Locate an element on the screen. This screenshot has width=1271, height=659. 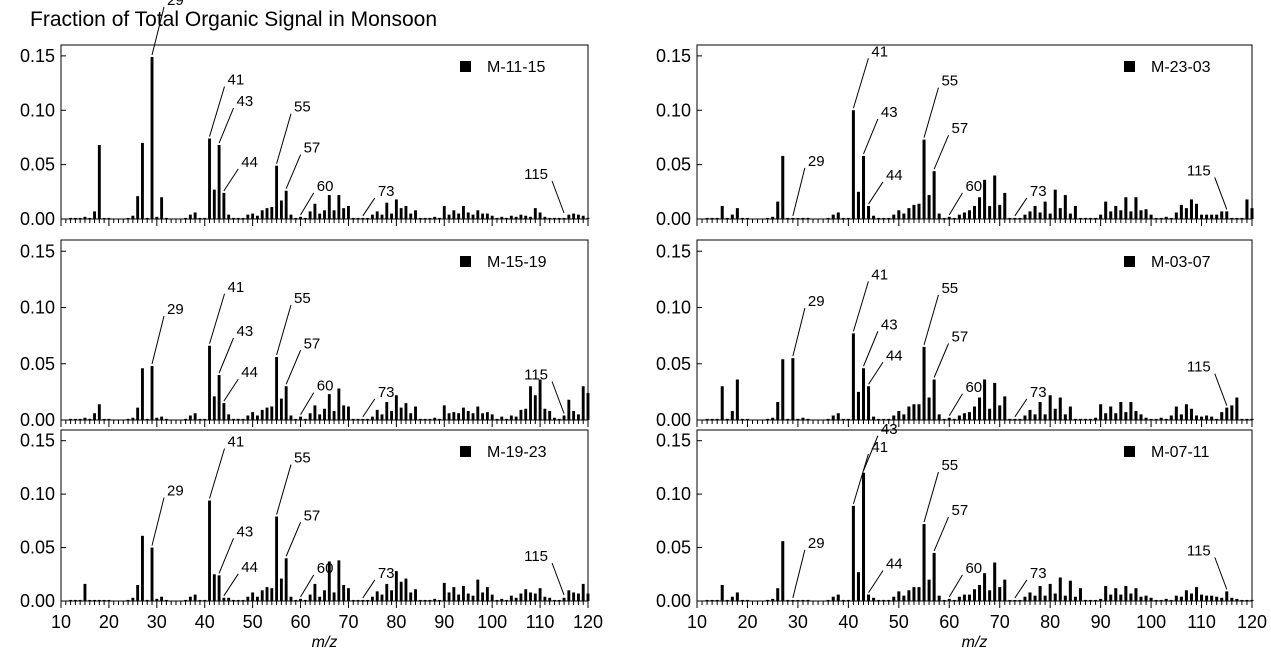
annotation-label-43: 43 is located at coordinates (245, 531).